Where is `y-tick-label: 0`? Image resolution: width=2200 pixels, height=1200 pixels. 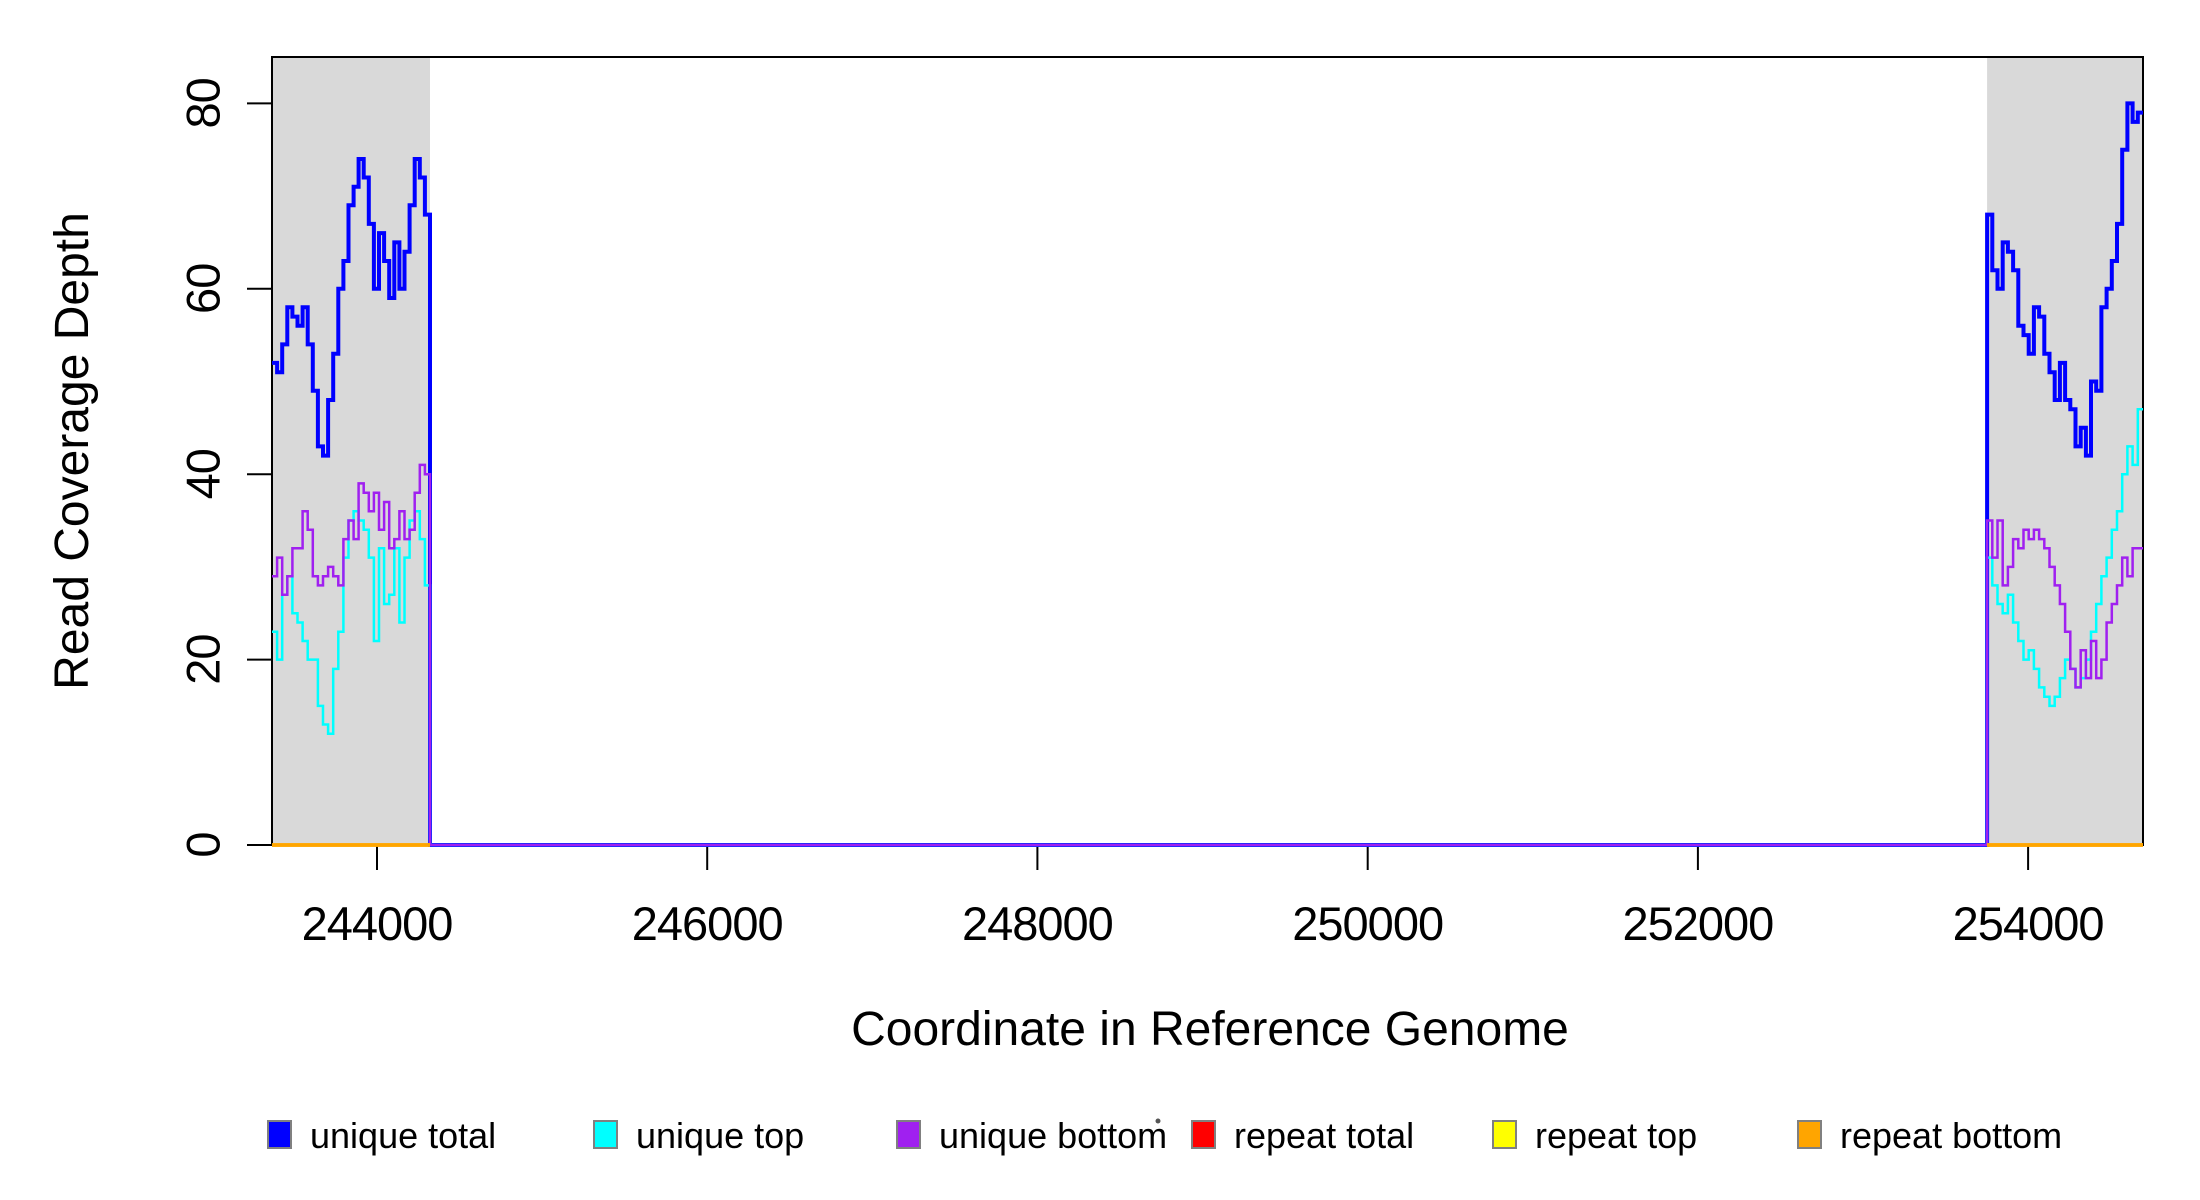
y-tick-label: 0 is located at coordinates (203, 844).